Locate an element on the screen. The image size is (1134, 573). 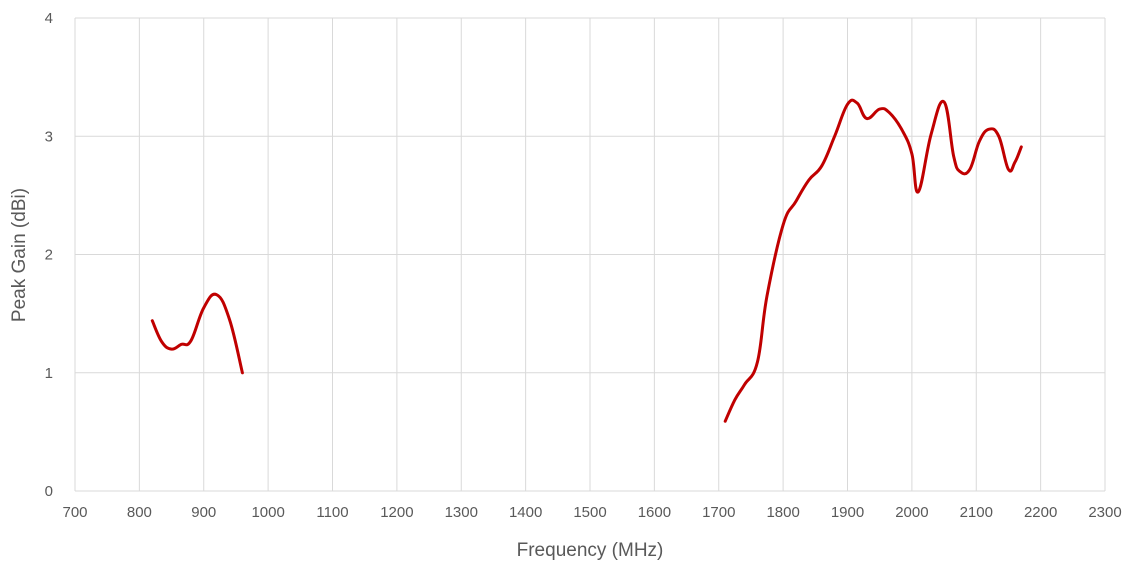
y-tick-label: 2 is located at coordinates (49, 255).